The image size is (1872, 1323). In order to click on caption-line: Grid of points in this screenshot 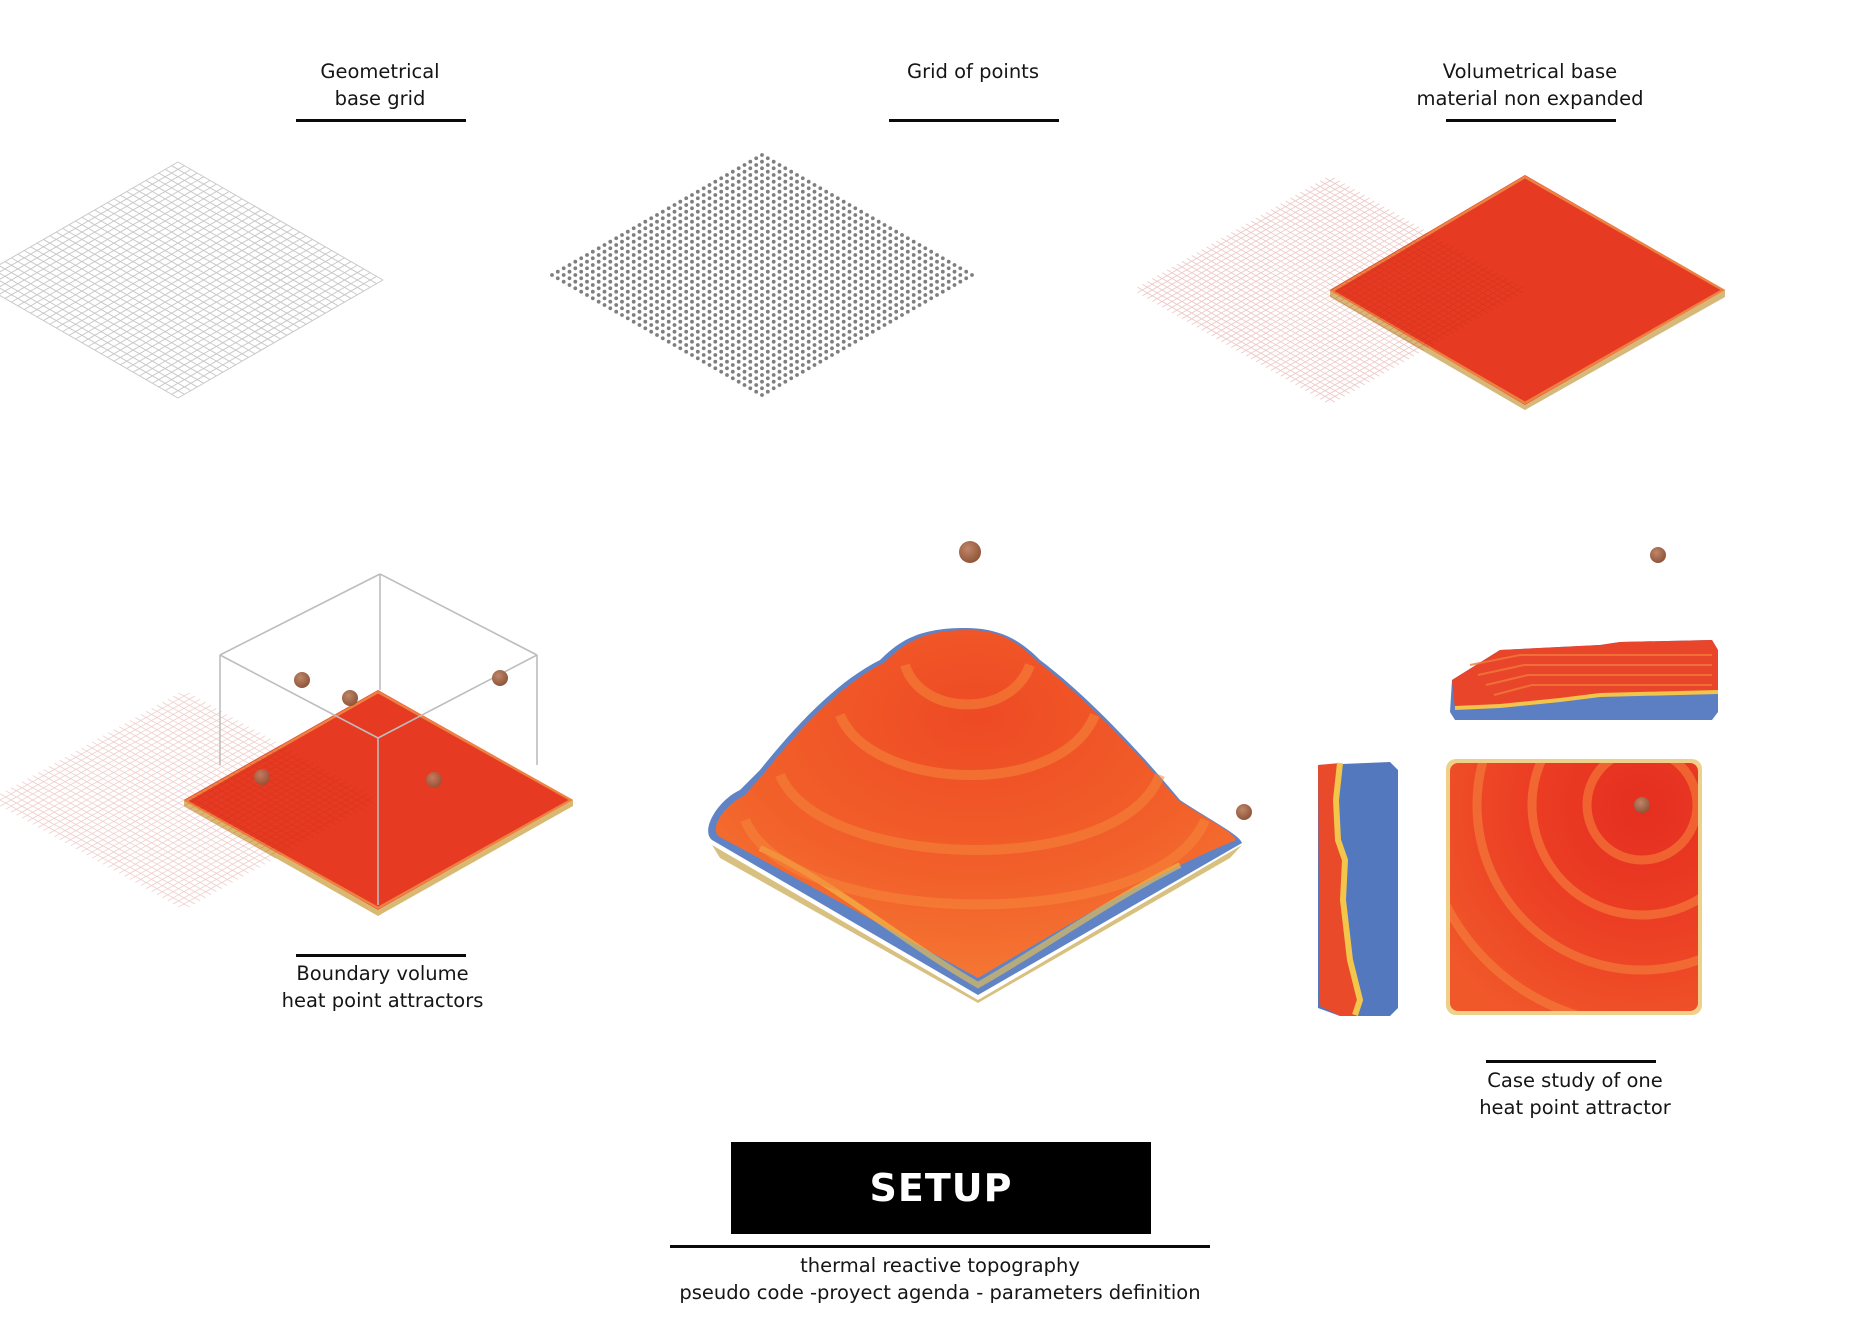, I will do `click(972, 71)`.